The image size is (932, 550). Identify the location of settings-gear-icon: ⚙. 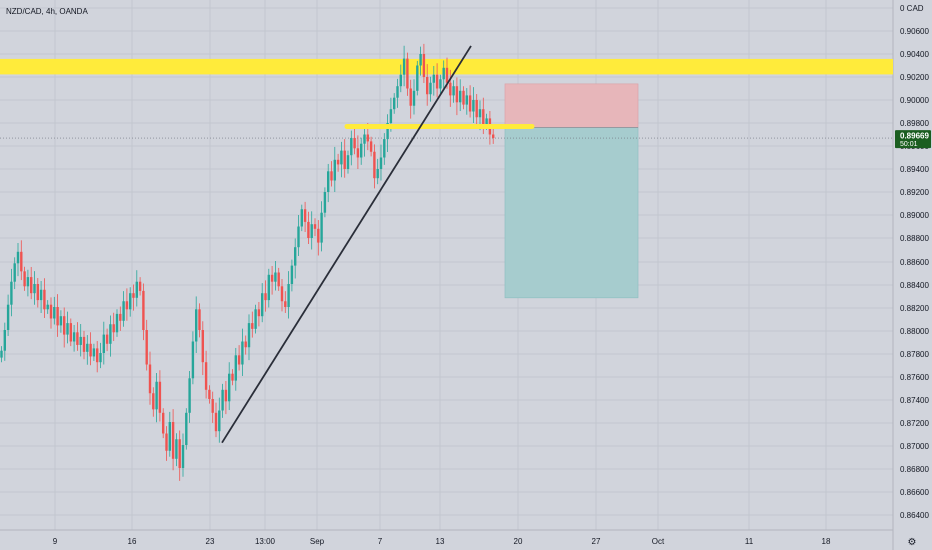
(912, 542).